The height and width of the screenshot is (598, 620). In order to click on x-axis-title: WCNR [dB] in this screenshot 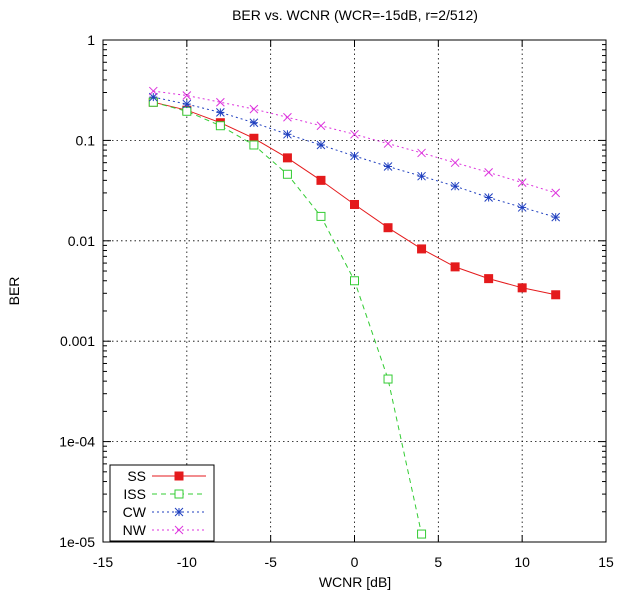, I will do `click(355, 582)`.